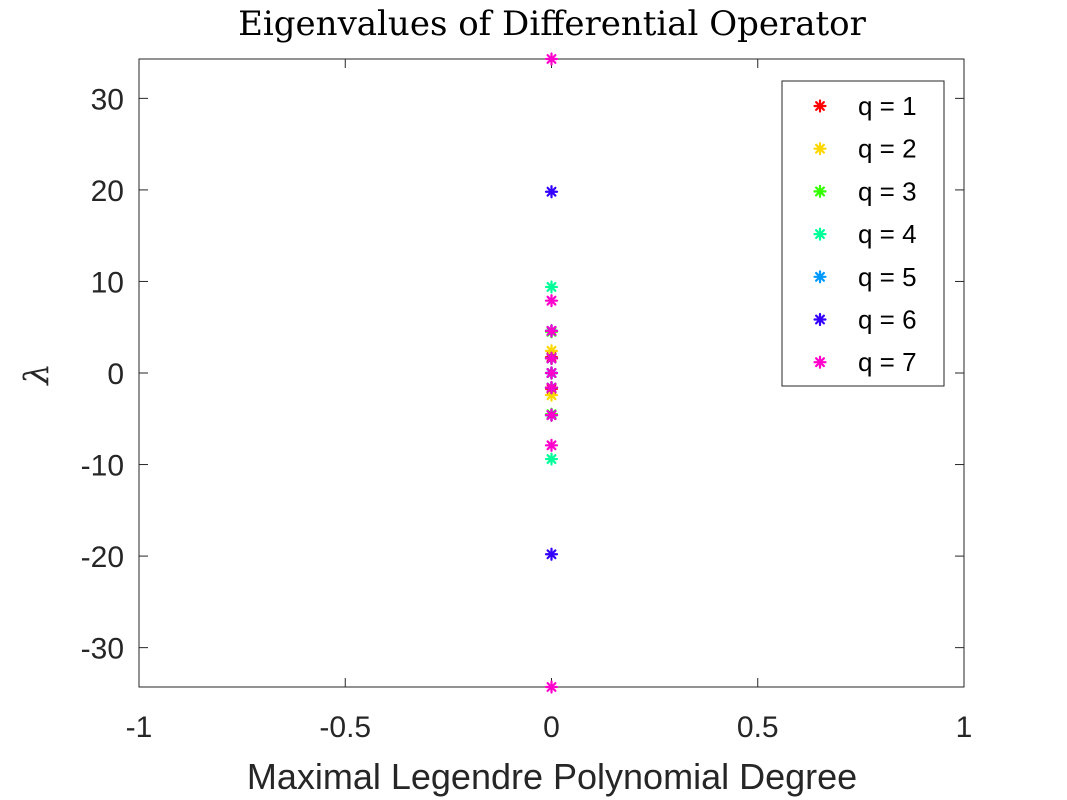  Describe the element at coordinates (758, 727) in the screenshot. I see `x-tick-label: 0.5` at that location.